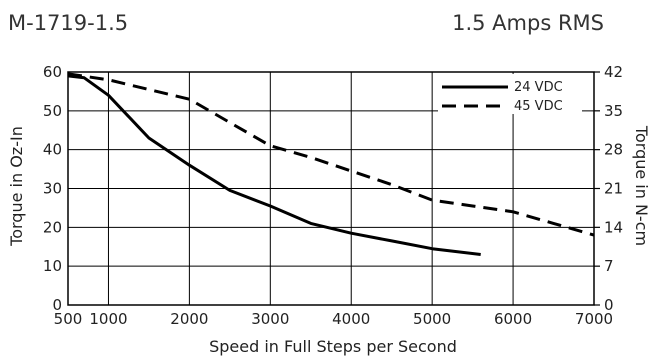 This screenshot has width=657, height=360. Describe the element at coordinates (432, 319) in the screenshot. I see `x-tick-label: 5000` at that location.